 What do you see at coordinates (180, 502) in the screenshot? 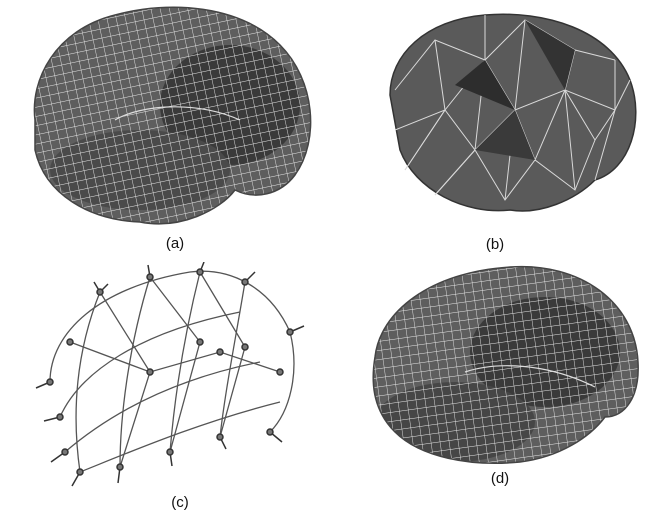
I see `panel-c-label: (c)` at bounding box center [180, 502].